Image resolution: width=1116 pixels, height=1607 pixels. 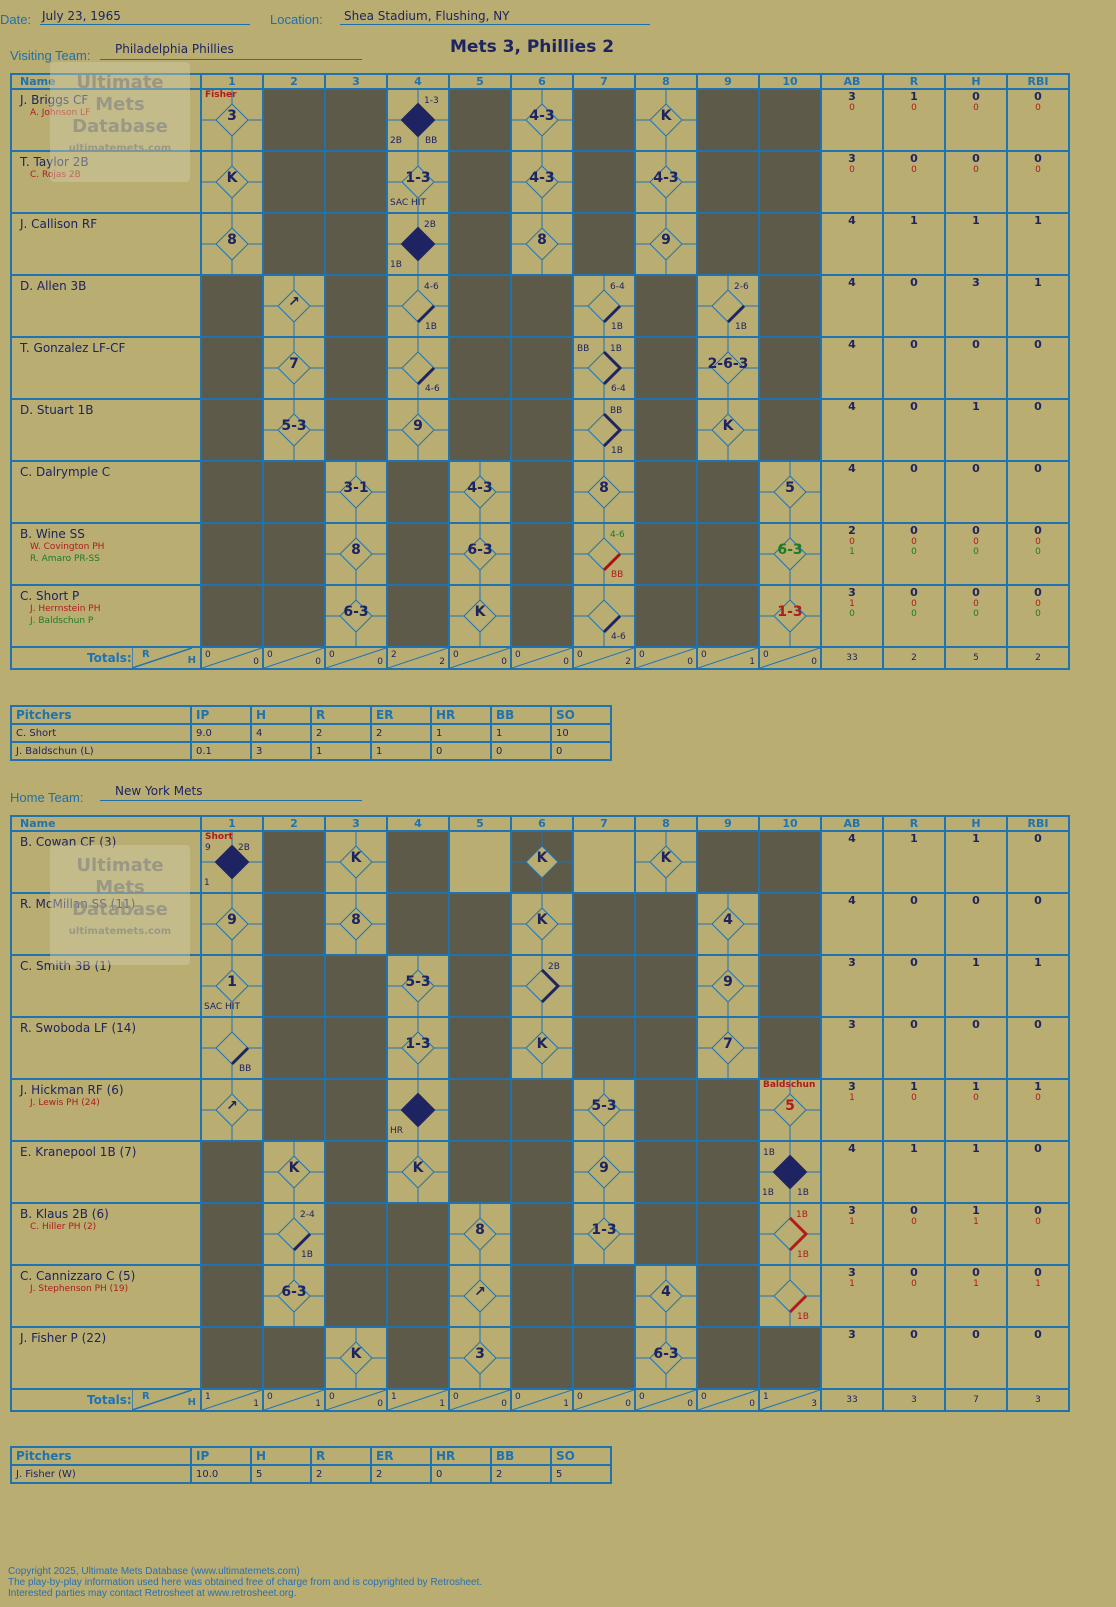 What do you see at coordinates (604, 368) in the screenshot?
I see `inning-cell: BB 1B 6-4` at bounding box center [604, 368].